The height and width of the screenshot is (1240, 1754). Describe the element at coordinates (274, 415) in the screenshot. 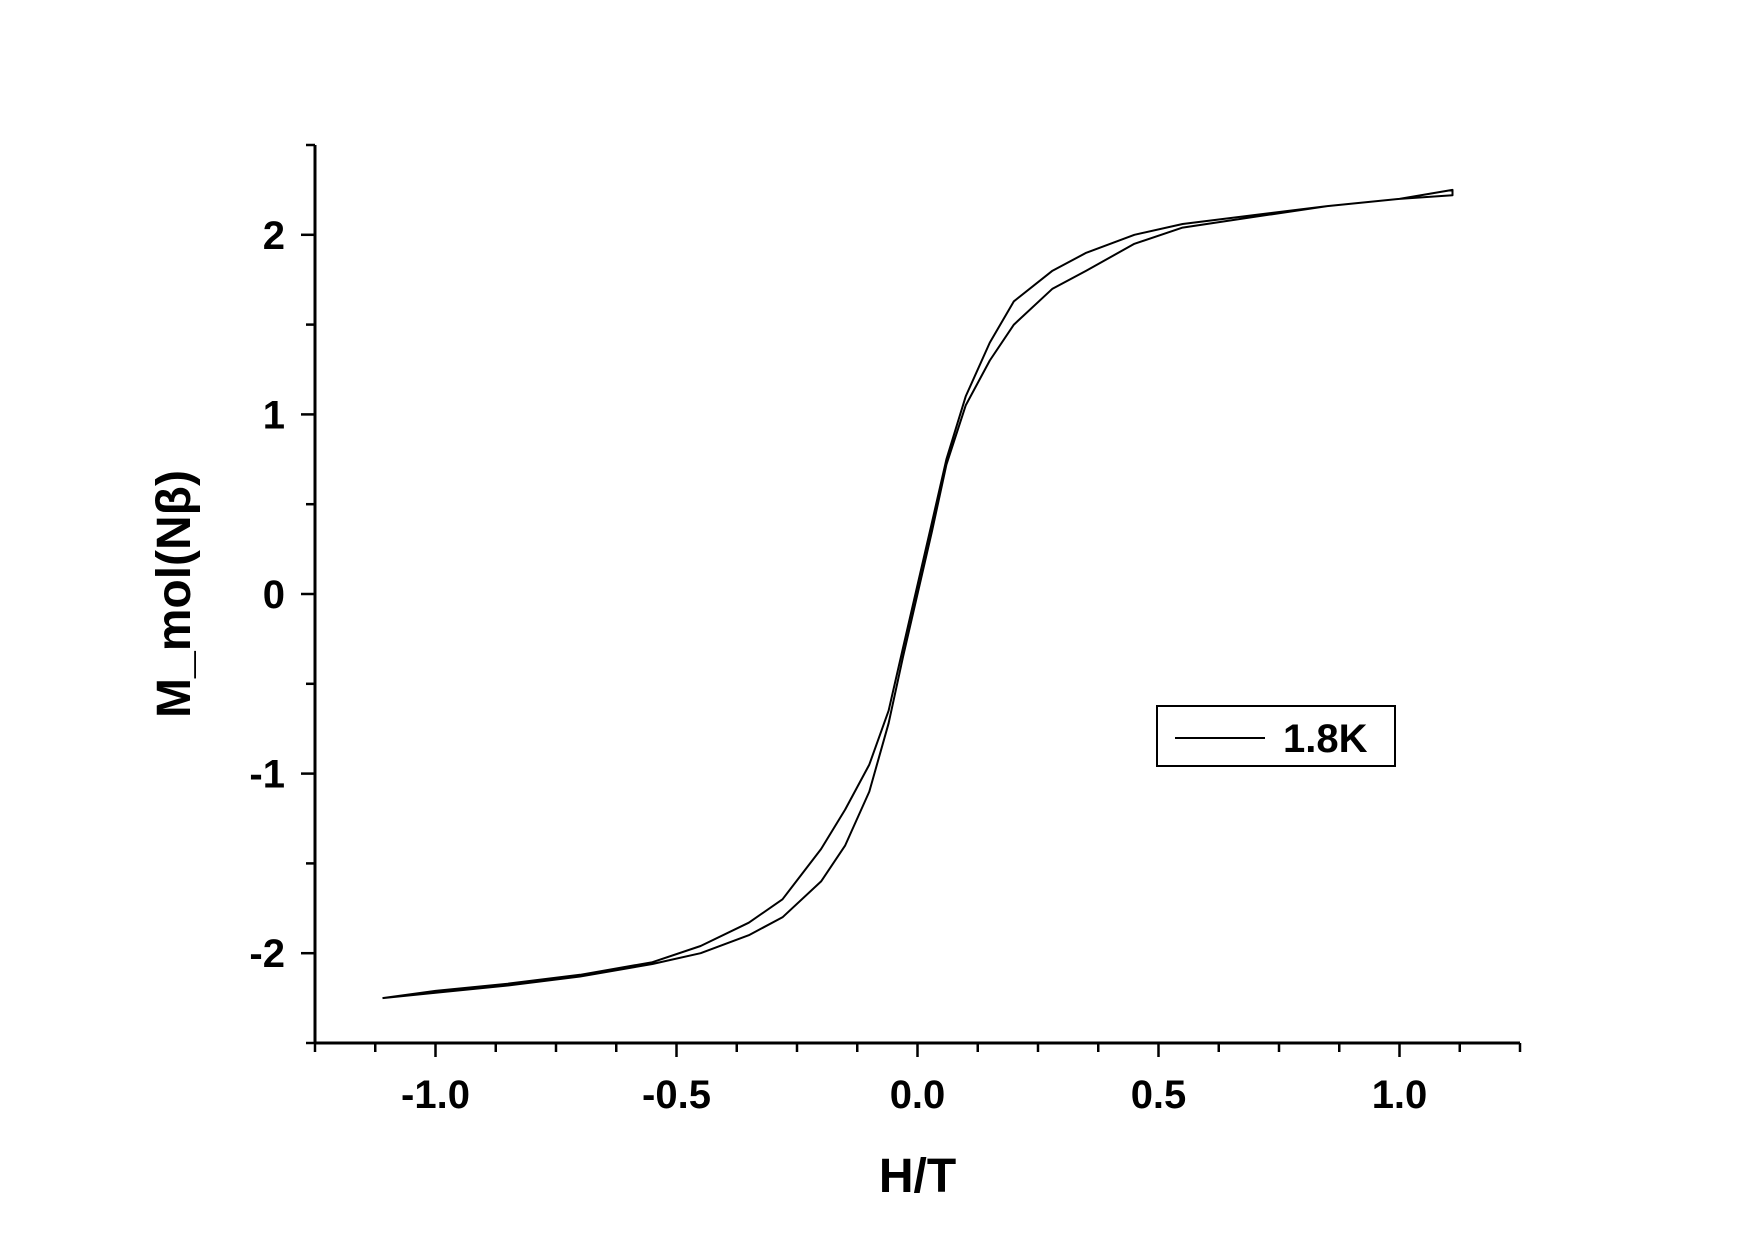

I see `y-tick-label: 1` at that location.